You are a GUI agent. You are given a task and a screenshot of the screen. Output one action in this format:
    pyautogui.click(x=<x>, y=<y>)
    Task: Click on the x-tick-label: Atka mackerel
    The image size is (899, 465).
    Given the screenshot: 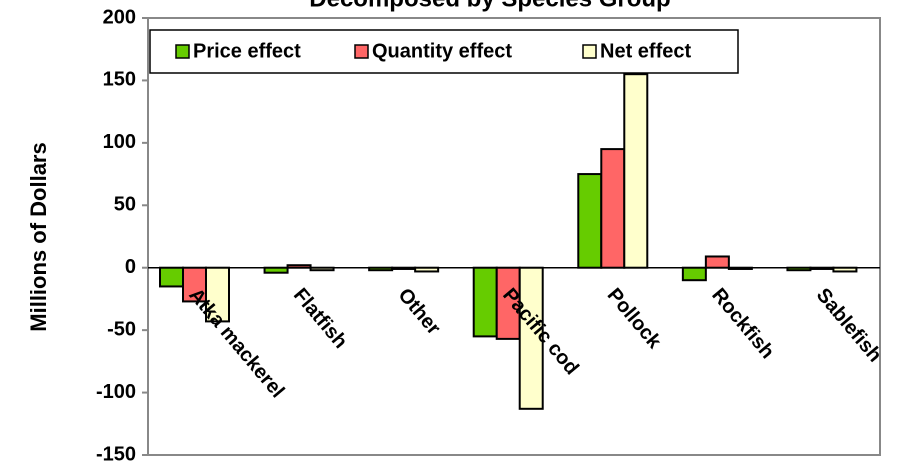 What is the action you would take?
    pyautogui.click(x=236, y=343)
    